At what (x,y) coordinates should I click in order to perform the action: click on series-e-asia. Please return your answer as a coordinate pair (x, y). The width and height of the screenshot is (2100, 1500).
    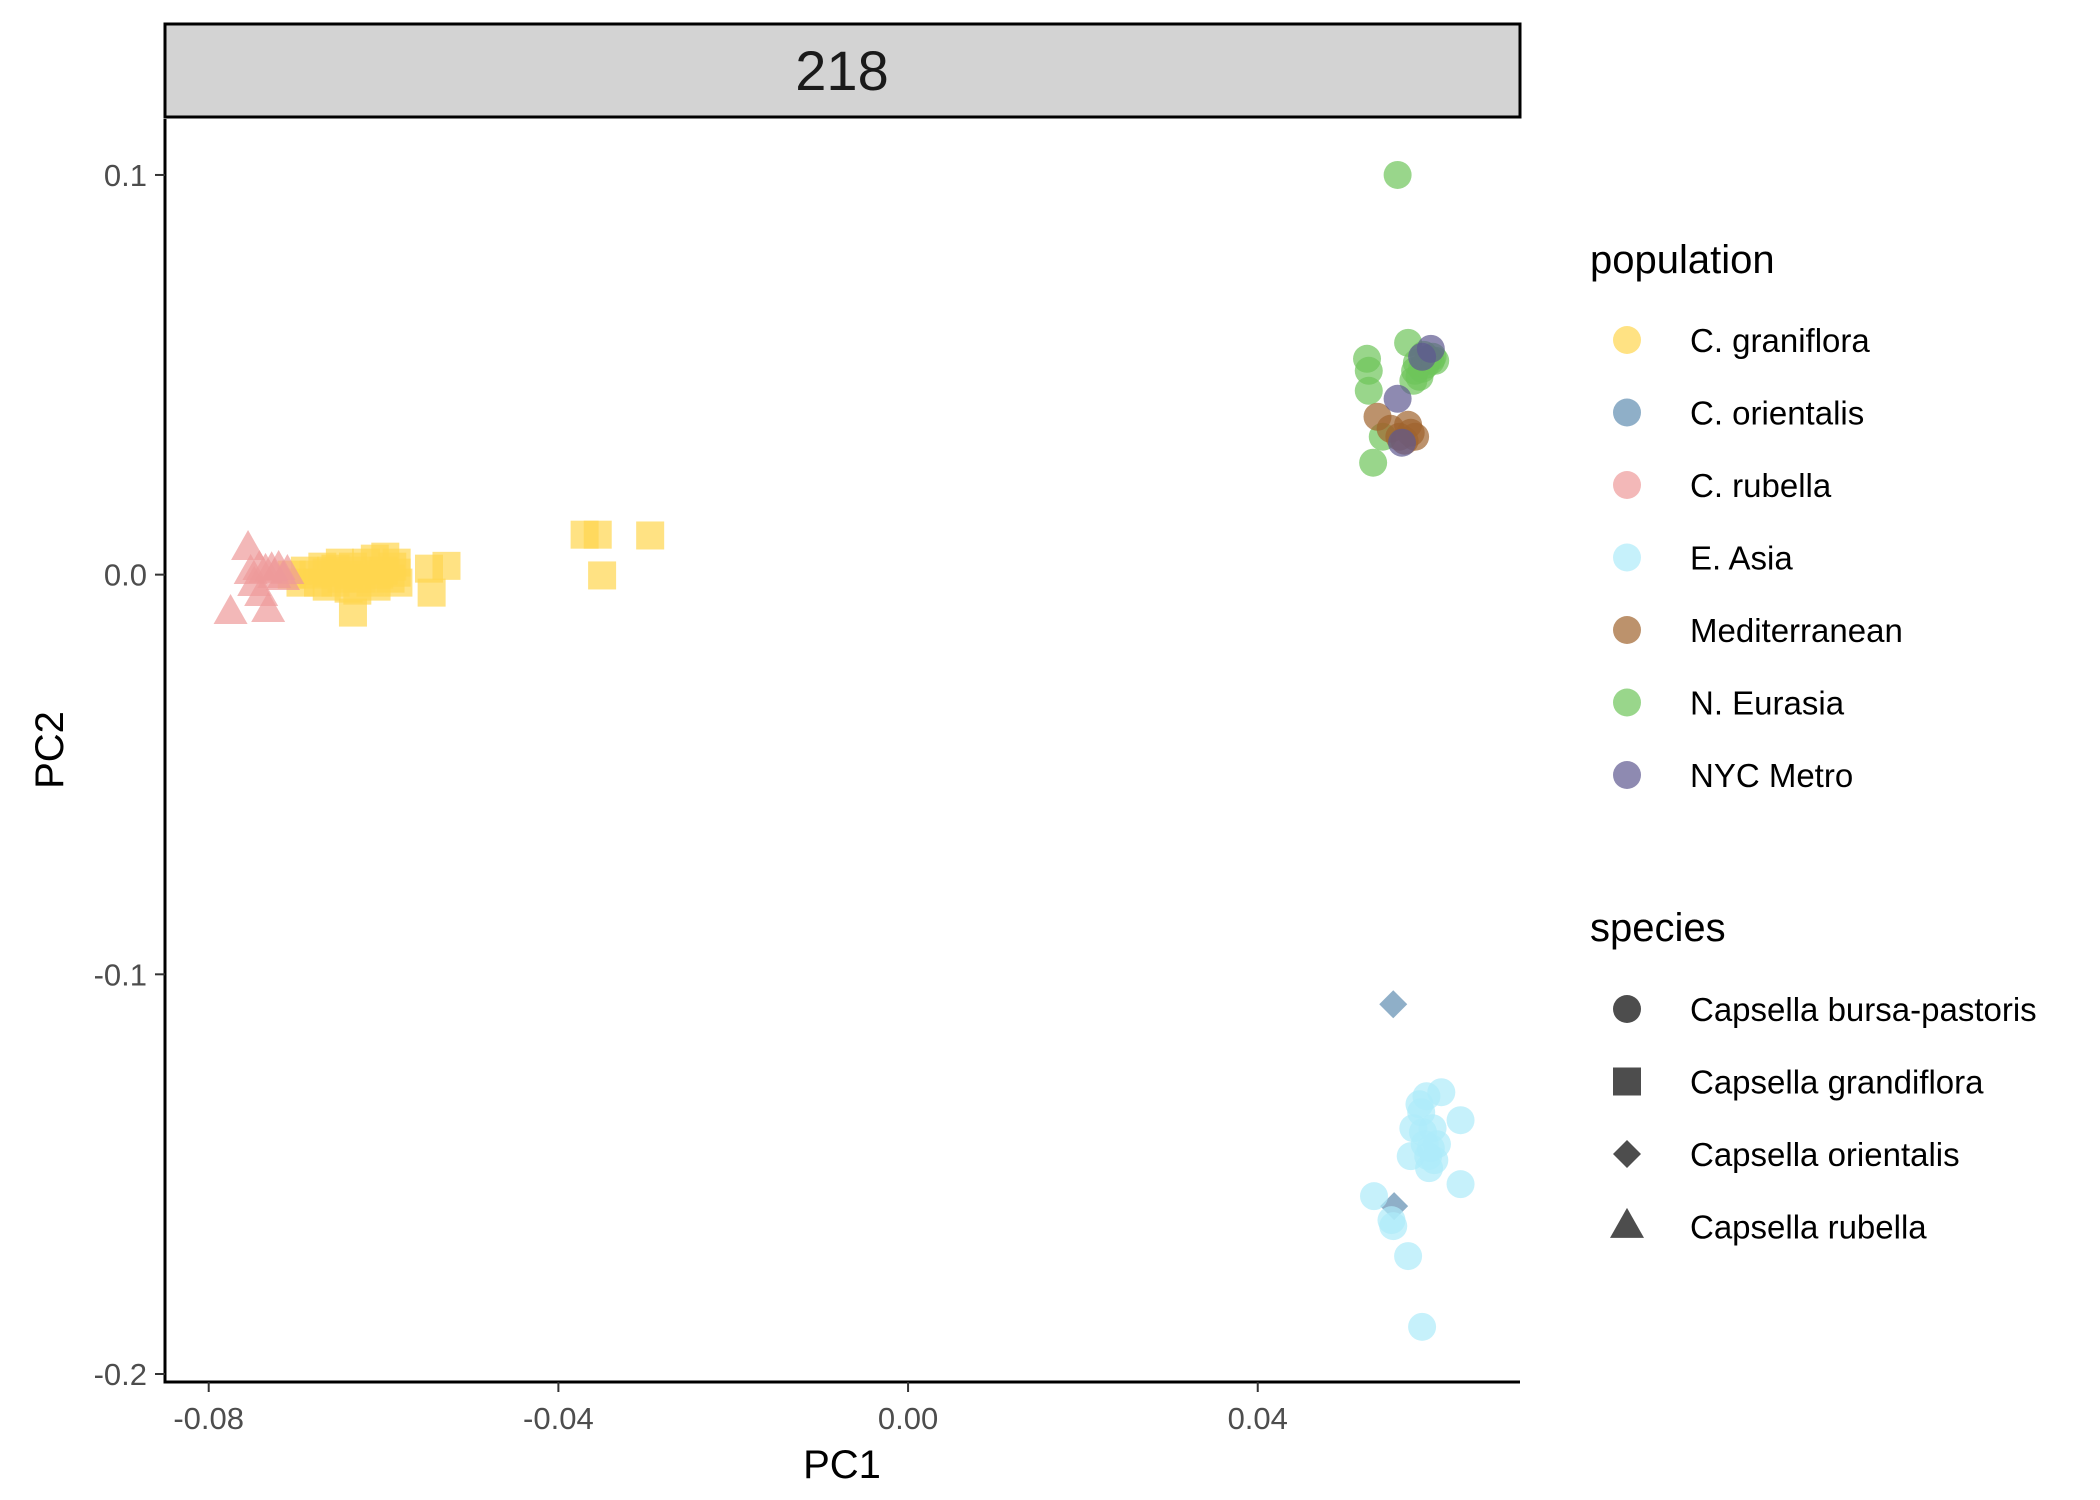
    Looking at the image, I should click on (1417, 1209).